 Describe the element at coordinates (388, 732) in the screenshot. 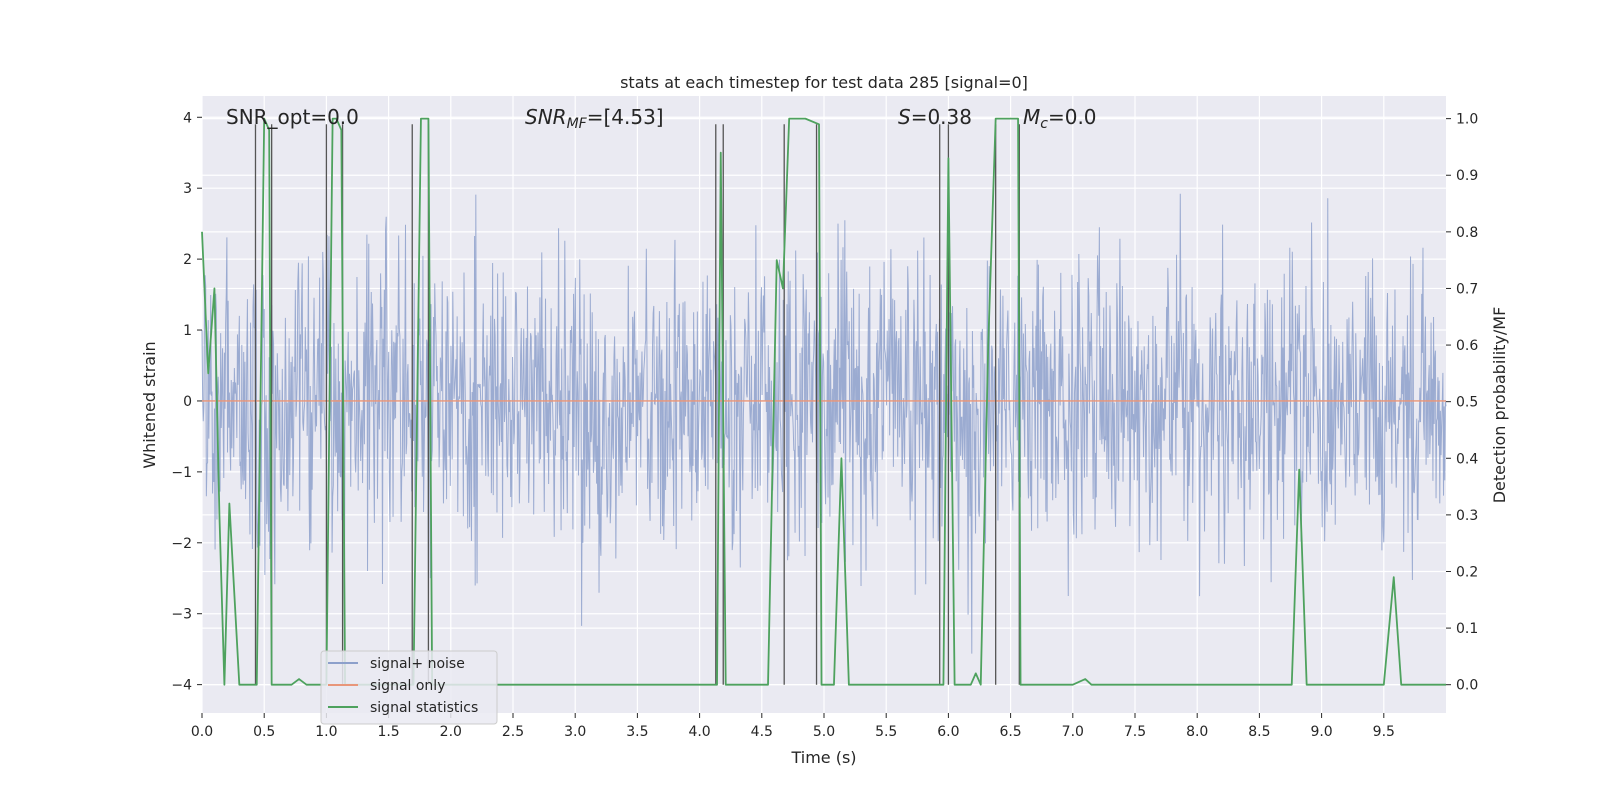

I see `x-tick-label-3: 1.5` at that location.